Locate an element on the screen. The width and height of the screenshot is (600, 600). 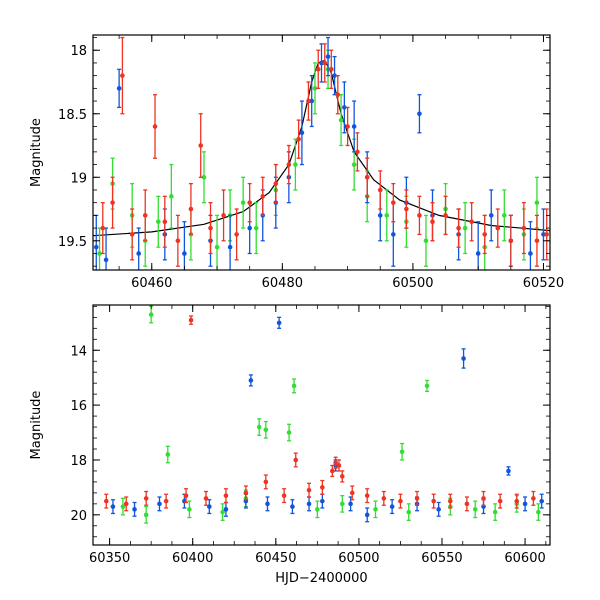
x-tick-label: 60550 is located at coordinates (441, 558).